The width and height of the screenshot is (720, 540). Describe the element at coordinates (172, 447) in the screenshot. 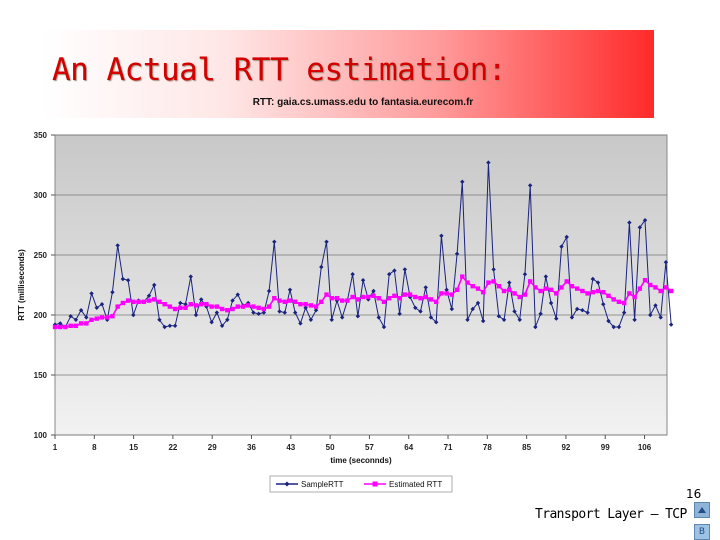

I see `x-tick-label: 22` at that location.